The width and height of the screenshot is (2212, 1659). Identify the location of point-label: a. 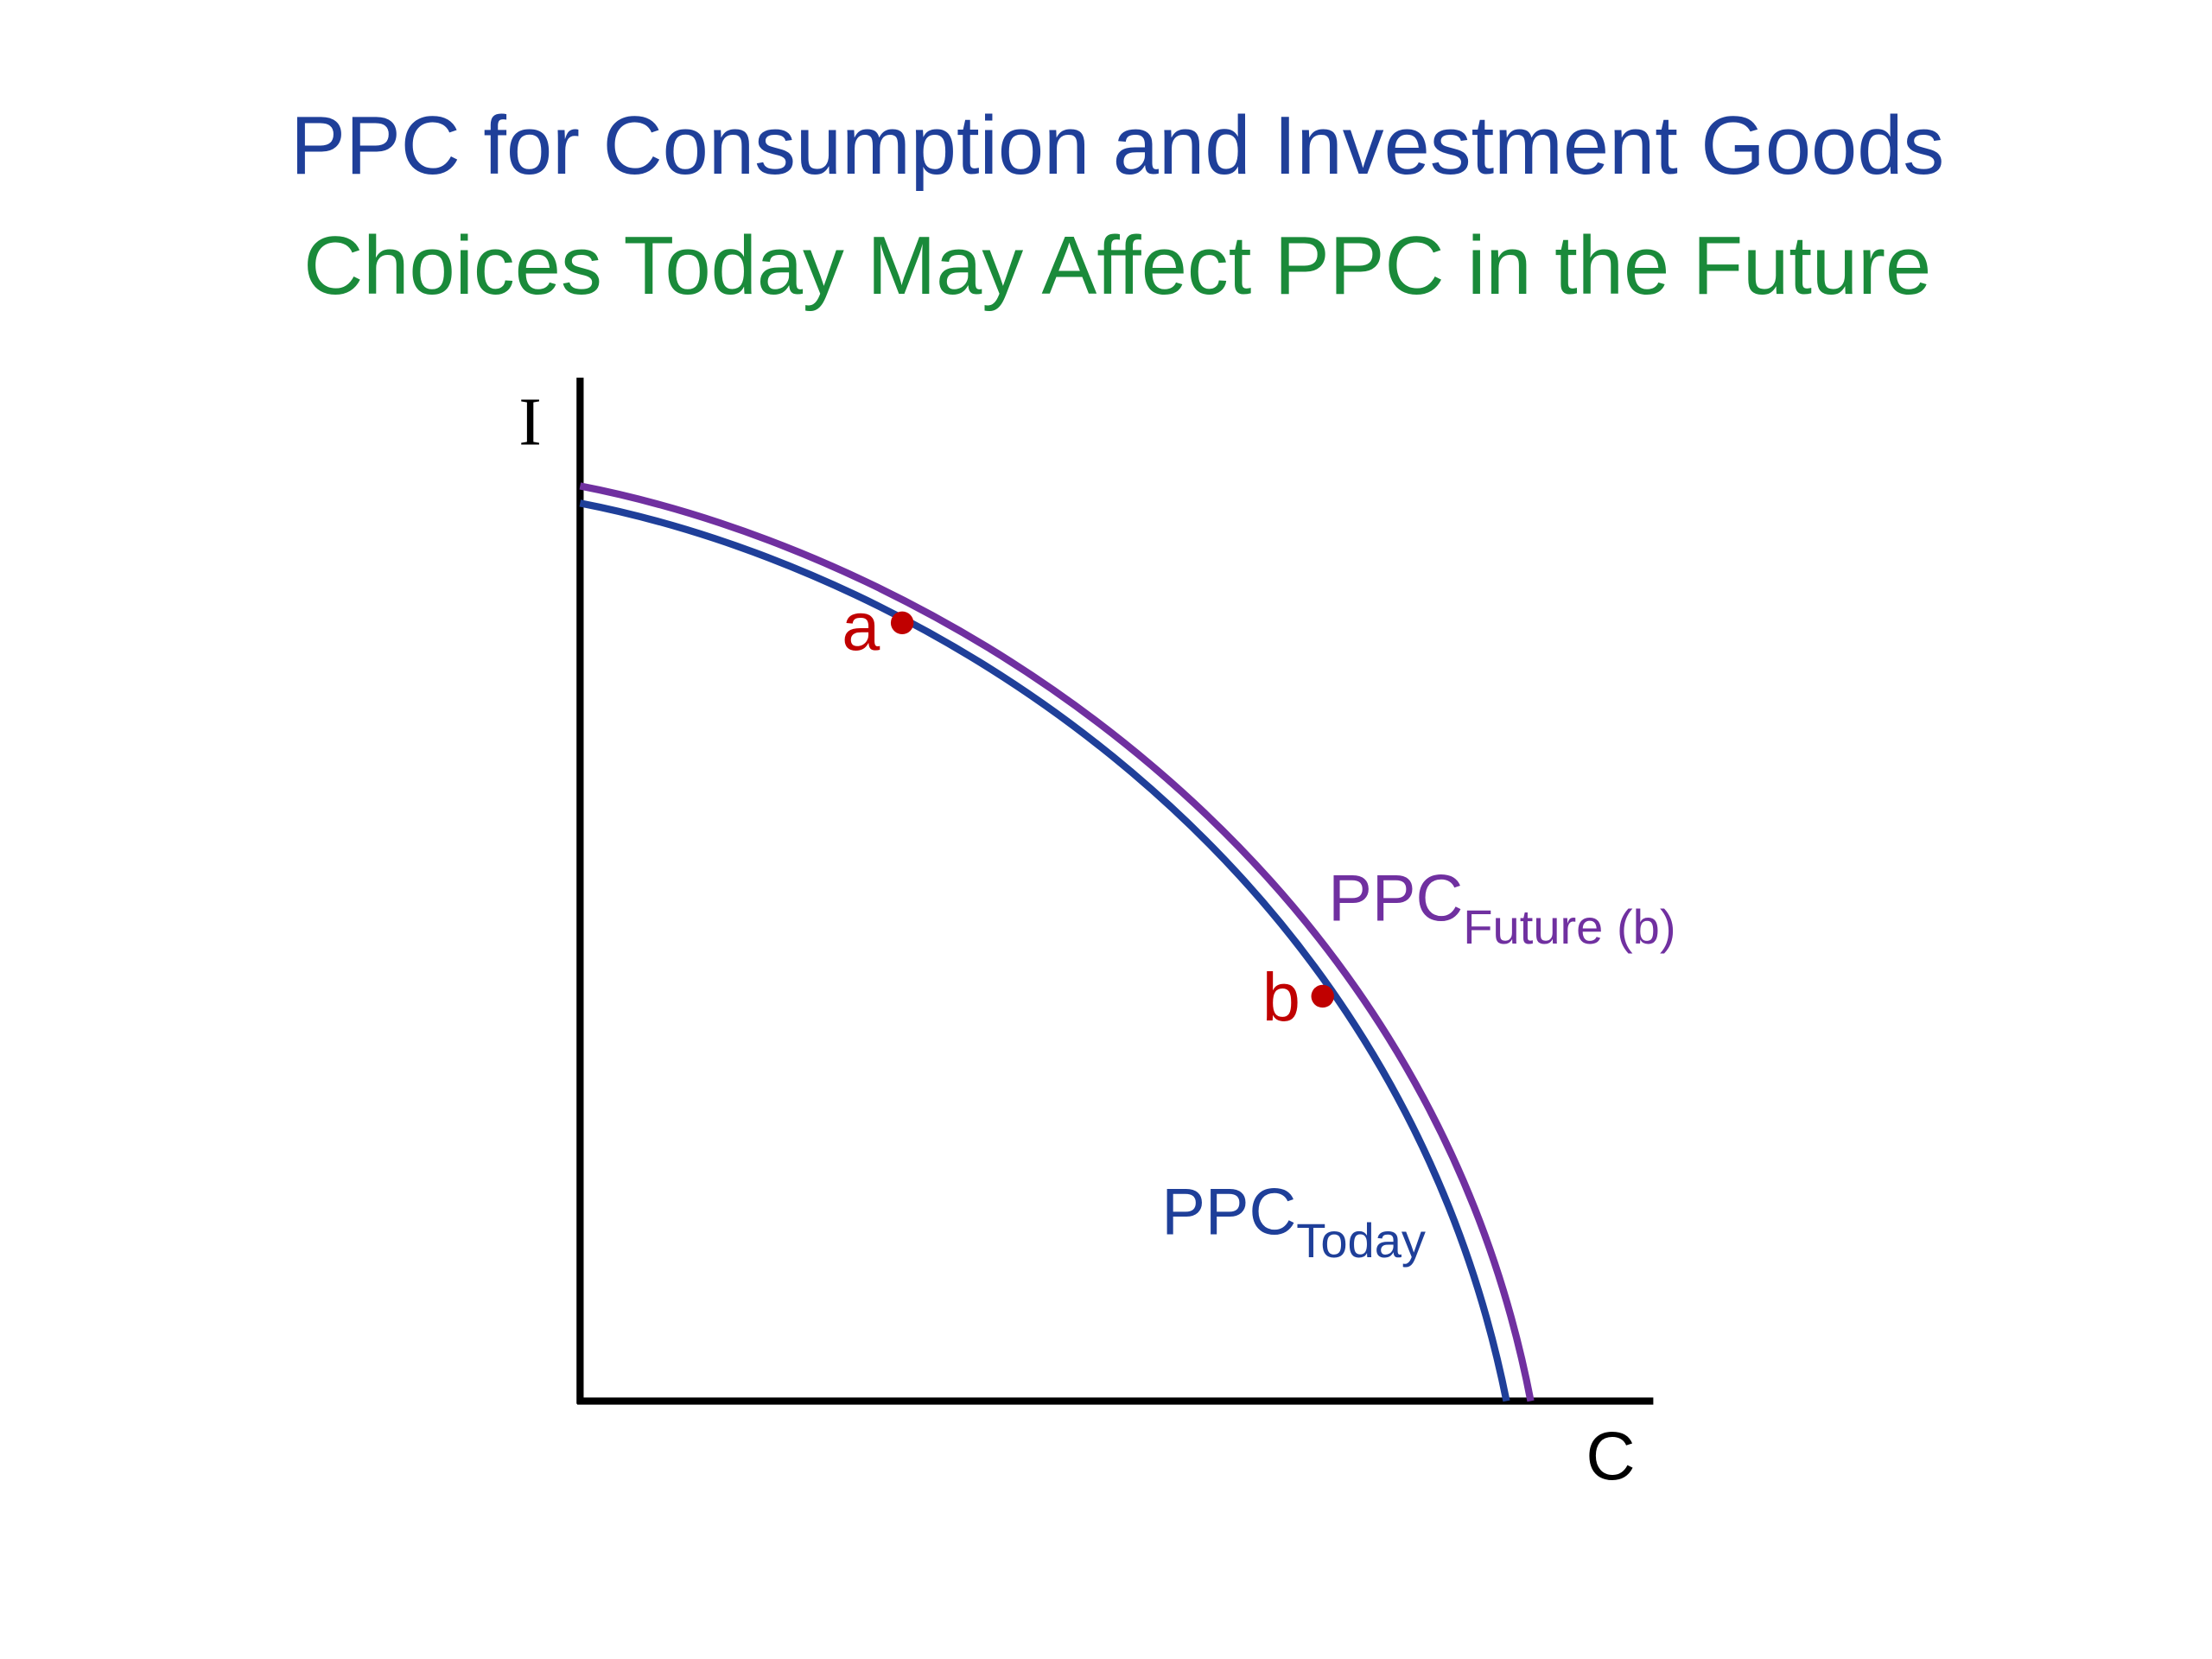
(861, 626).